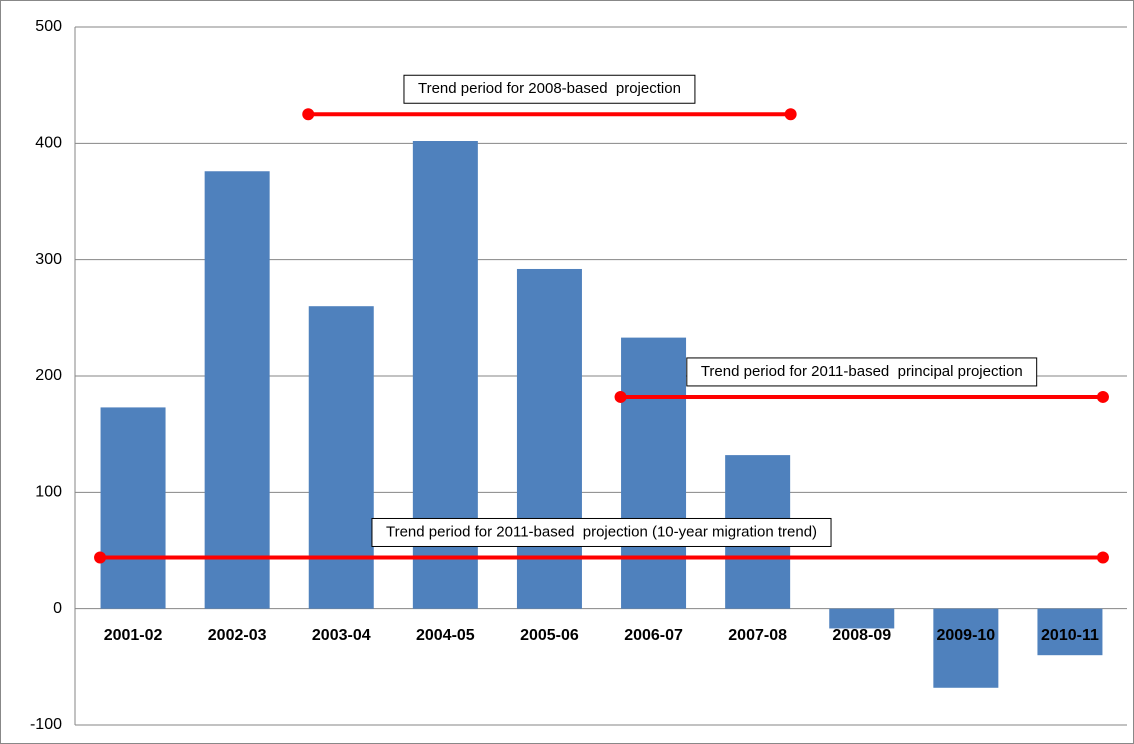 Image resolution: width=1134 pixels, height=744 pixels. What do you see at coordinates (48, 259) in the screenshot?
I see `y-tick-label: 300` at bounding box center [48, 259].